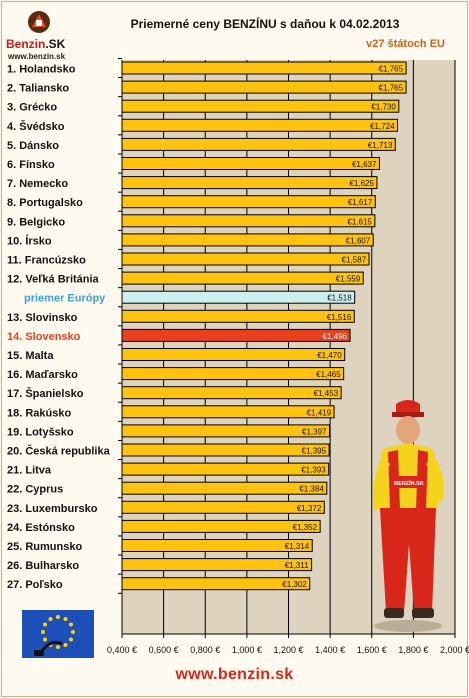  What do you see at coordinates (348, 279) in the screenshot?
I see `value-label: €1,559` at bounding box center [348, 279].